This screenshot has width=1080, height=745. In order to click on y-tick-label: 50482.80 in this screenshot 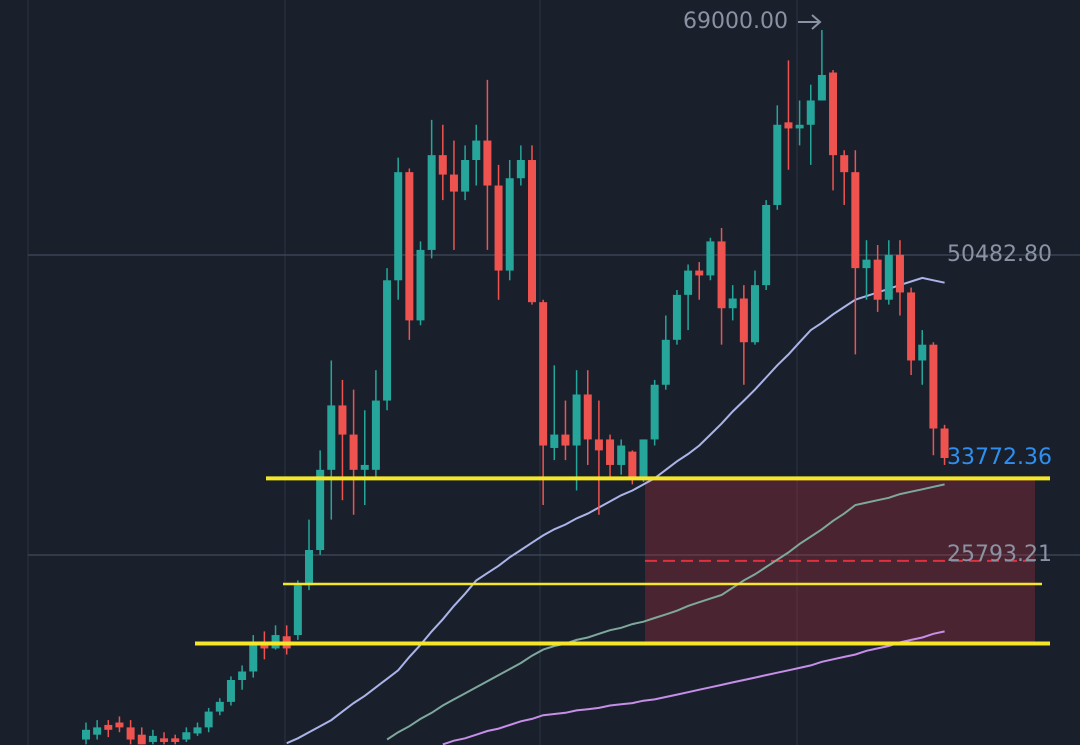, I will do `click(999, 254)`.